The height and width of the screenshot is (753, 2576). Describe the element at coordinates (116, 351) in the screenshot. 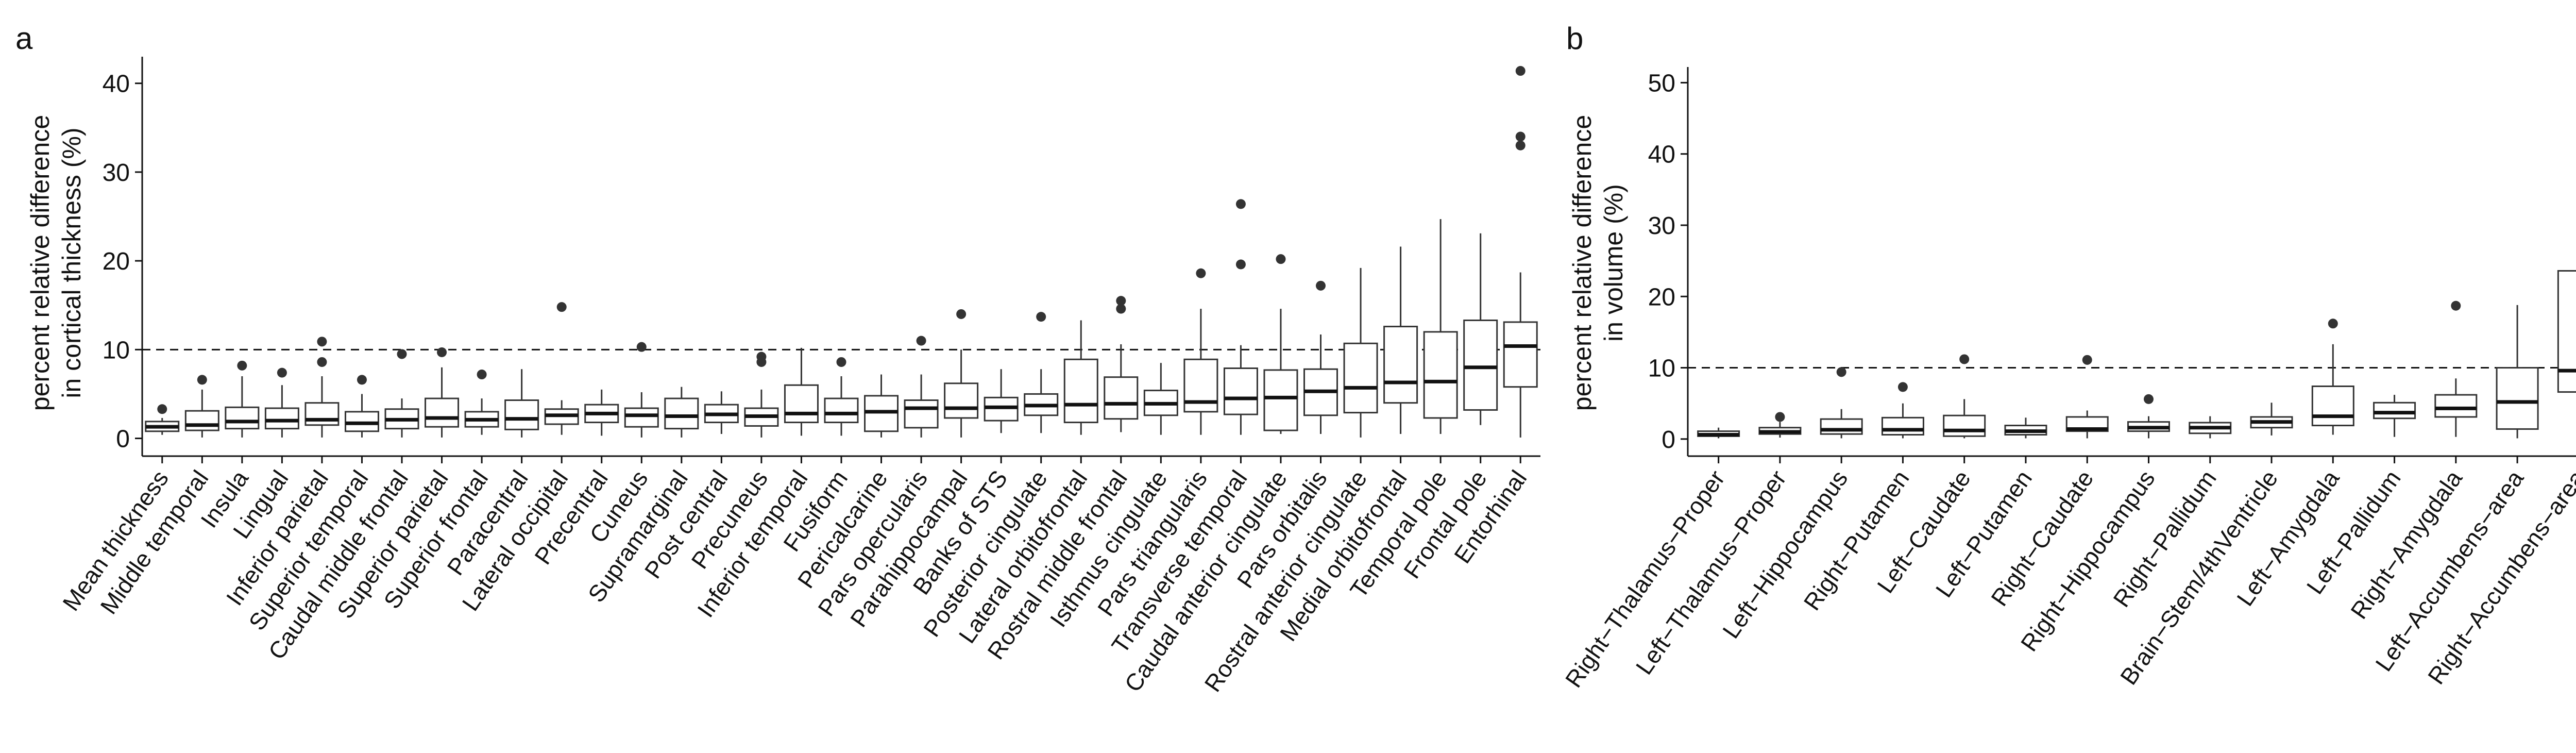

I see `panel-a-y-tick-label: 10` at that location.